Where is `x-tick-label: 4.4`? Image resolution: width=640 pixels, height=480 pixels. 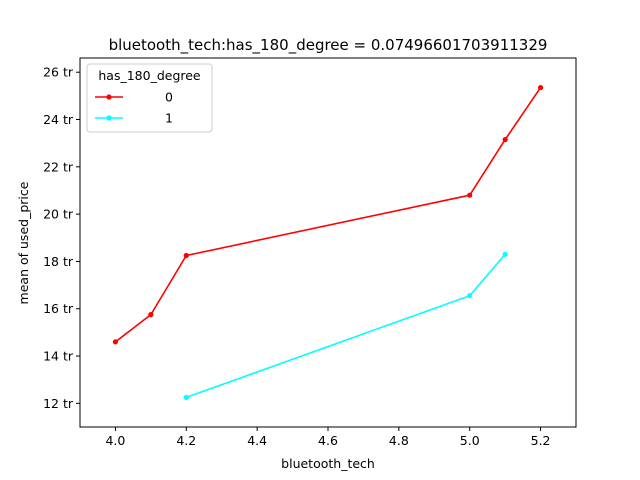
x-tick-label: 4.4 is located at coordinates (257, 440).